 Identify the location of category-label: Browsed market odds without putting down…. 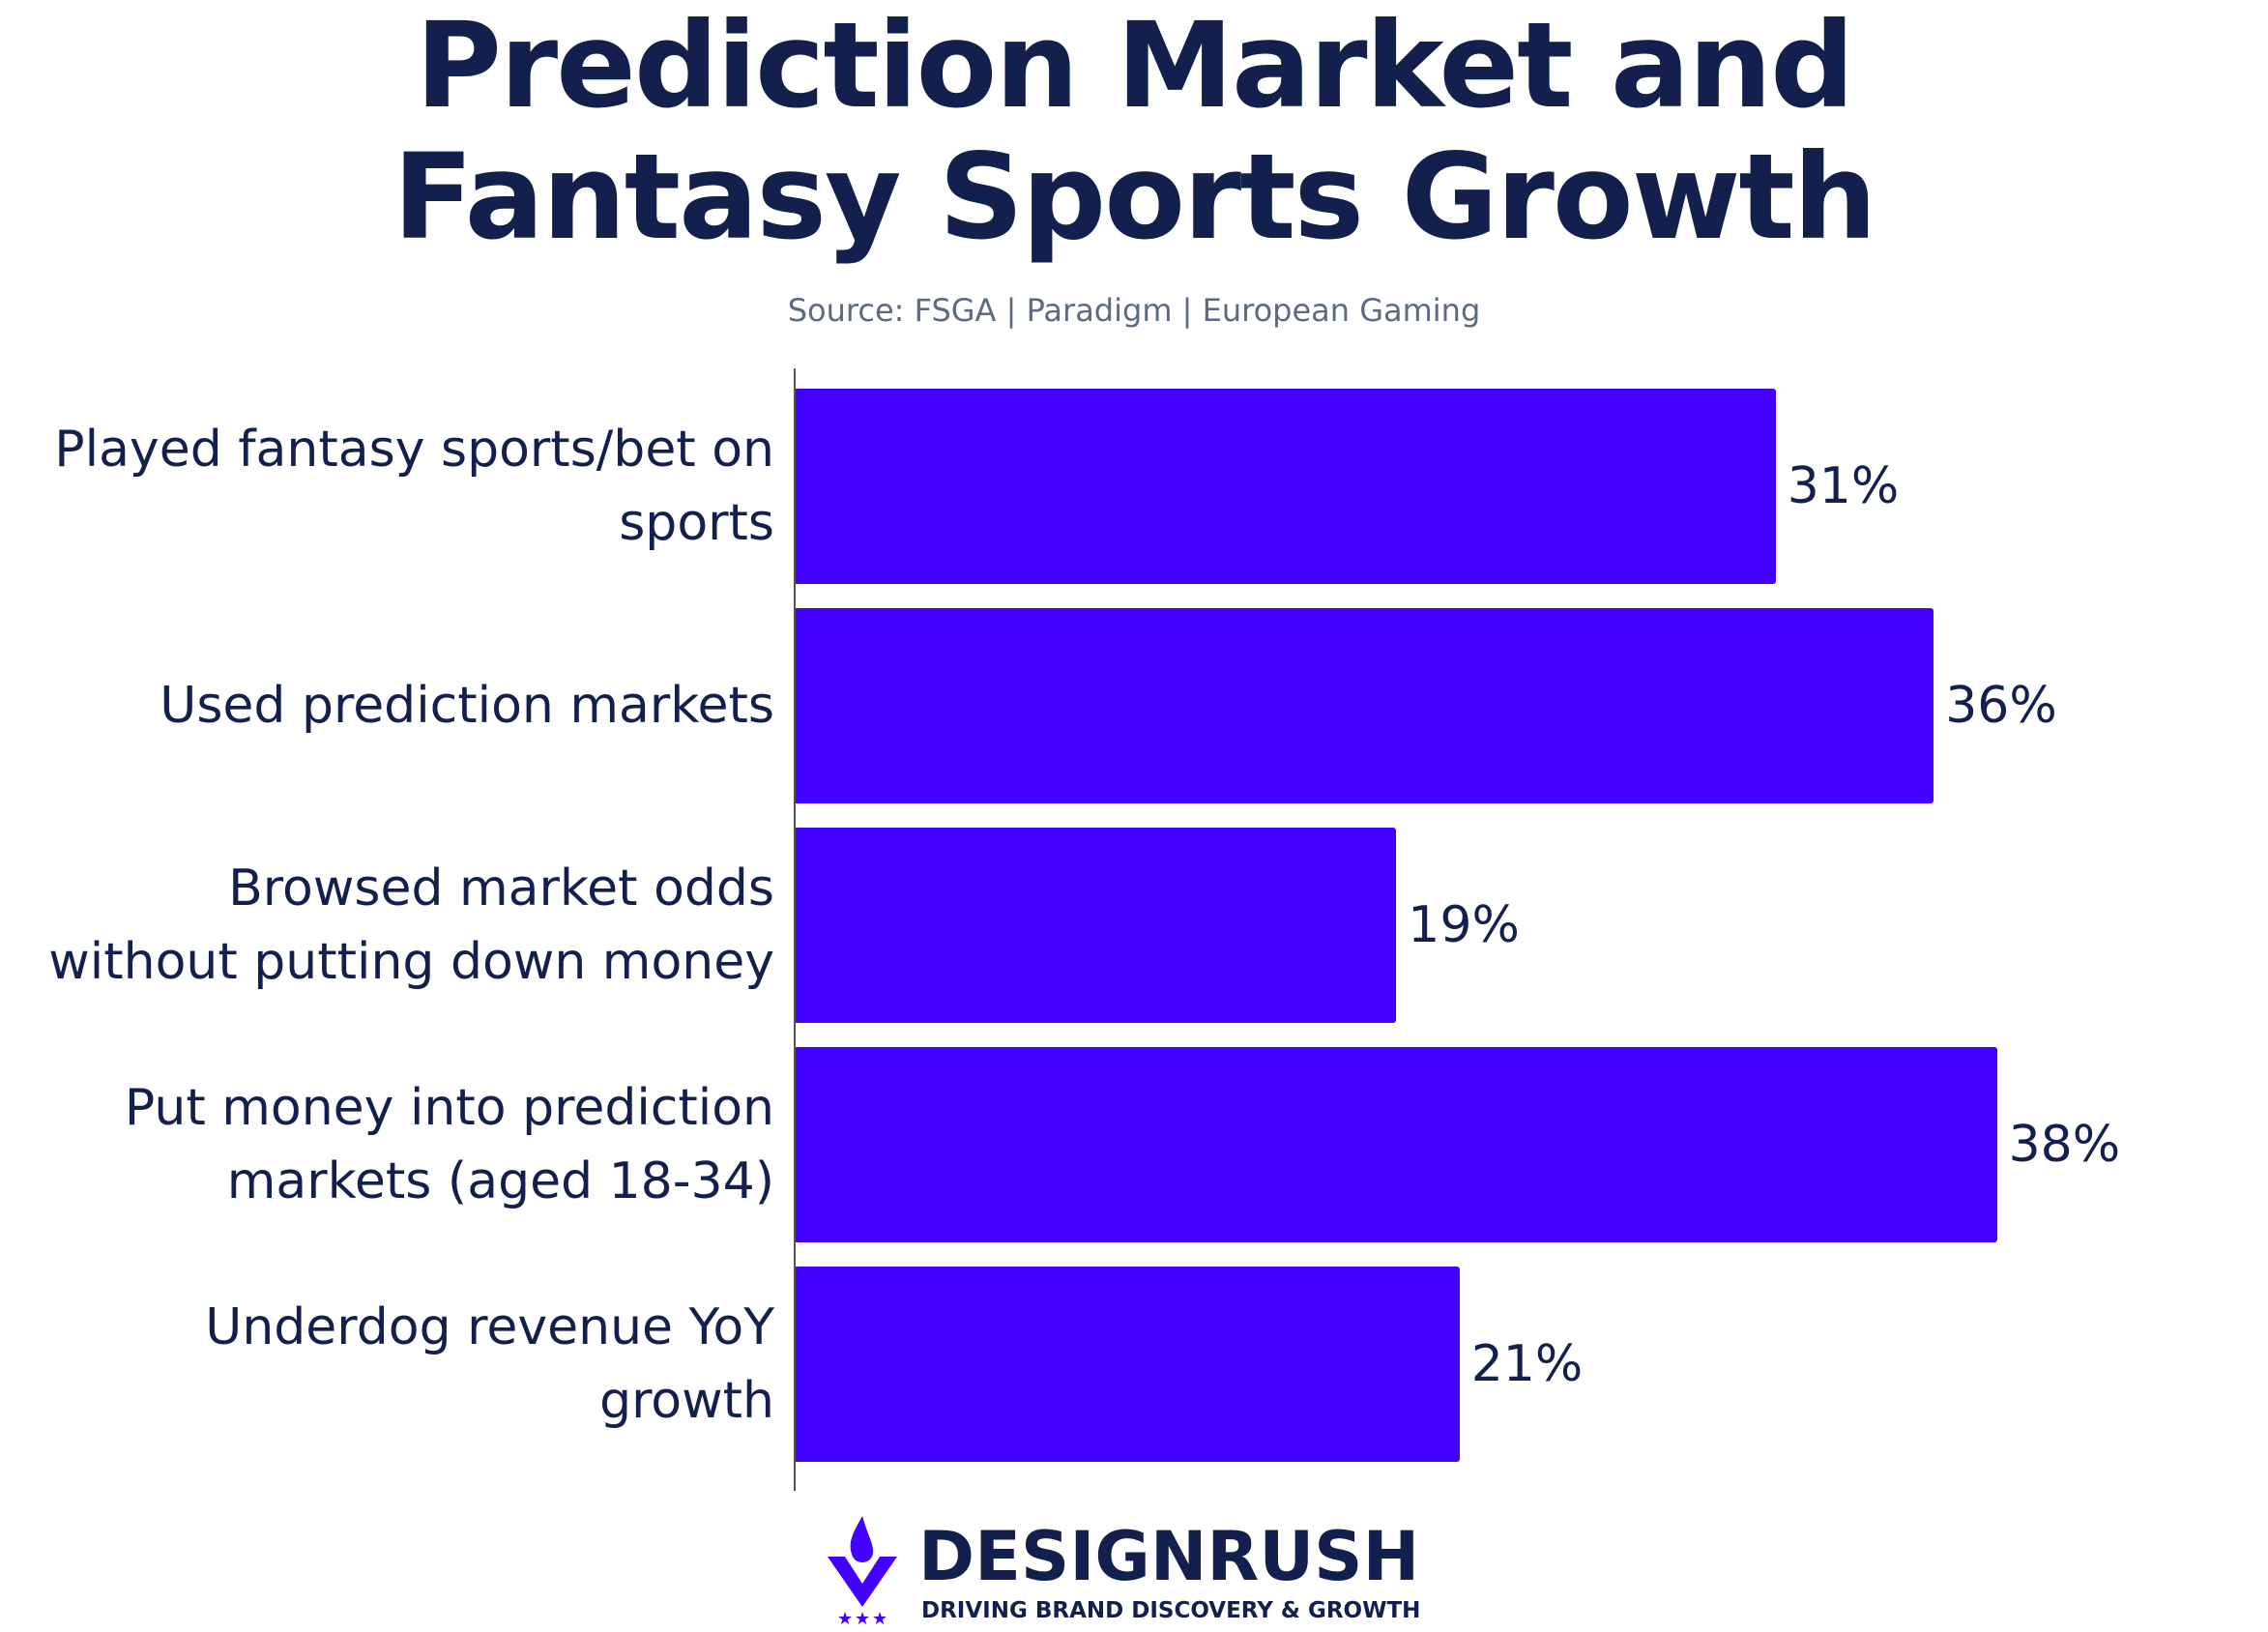
(411, 926).